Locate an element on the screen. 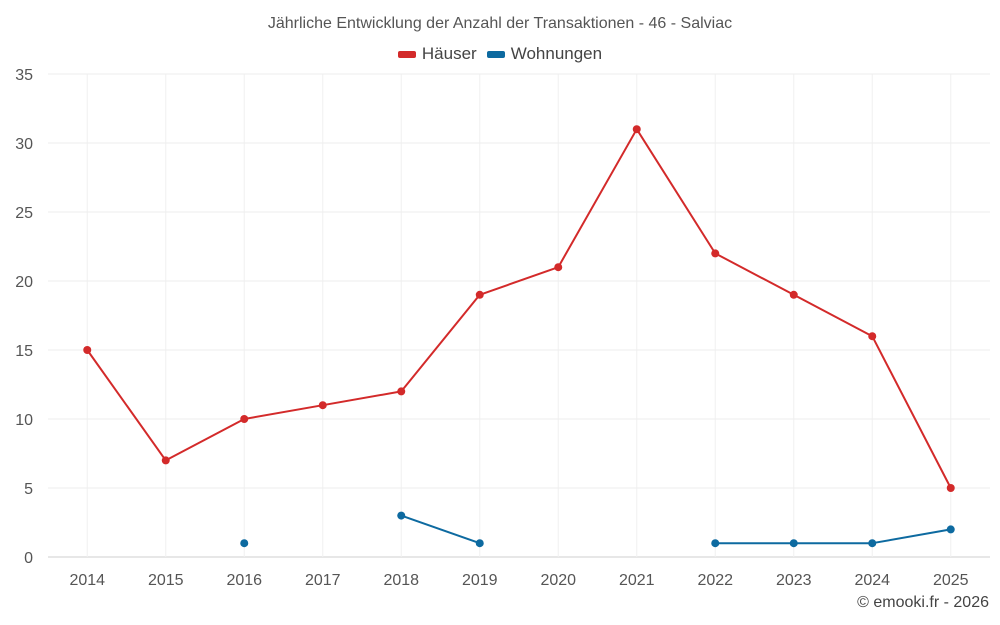 The width and height of the screenshot is (1000, 625). legend-label-haeuser: Häuser is located at coordinates (449, 53).